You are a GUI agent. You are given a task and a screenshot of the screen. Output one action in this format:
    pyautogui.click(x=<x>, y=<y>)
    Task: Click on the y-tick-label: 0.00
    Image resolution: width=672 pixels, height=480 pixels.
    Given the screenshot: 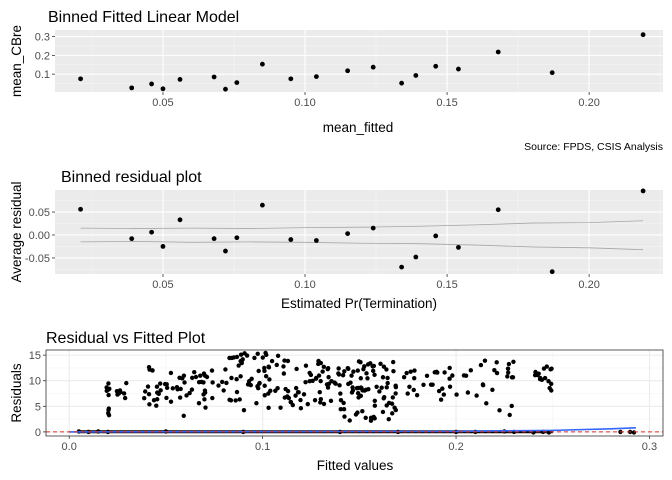 What is the action you would take?
    pyautogui.click(x=39, y=236)
    